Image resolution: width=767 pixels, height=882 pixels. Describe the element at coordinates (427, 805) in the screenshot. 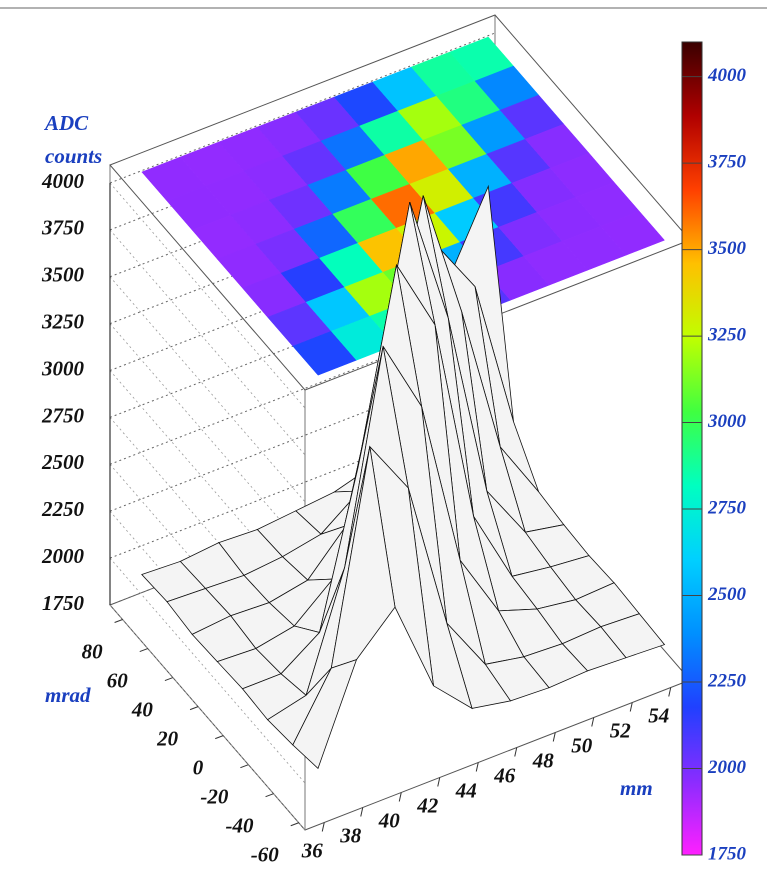

I see `x-tick-label: 42` at that location.